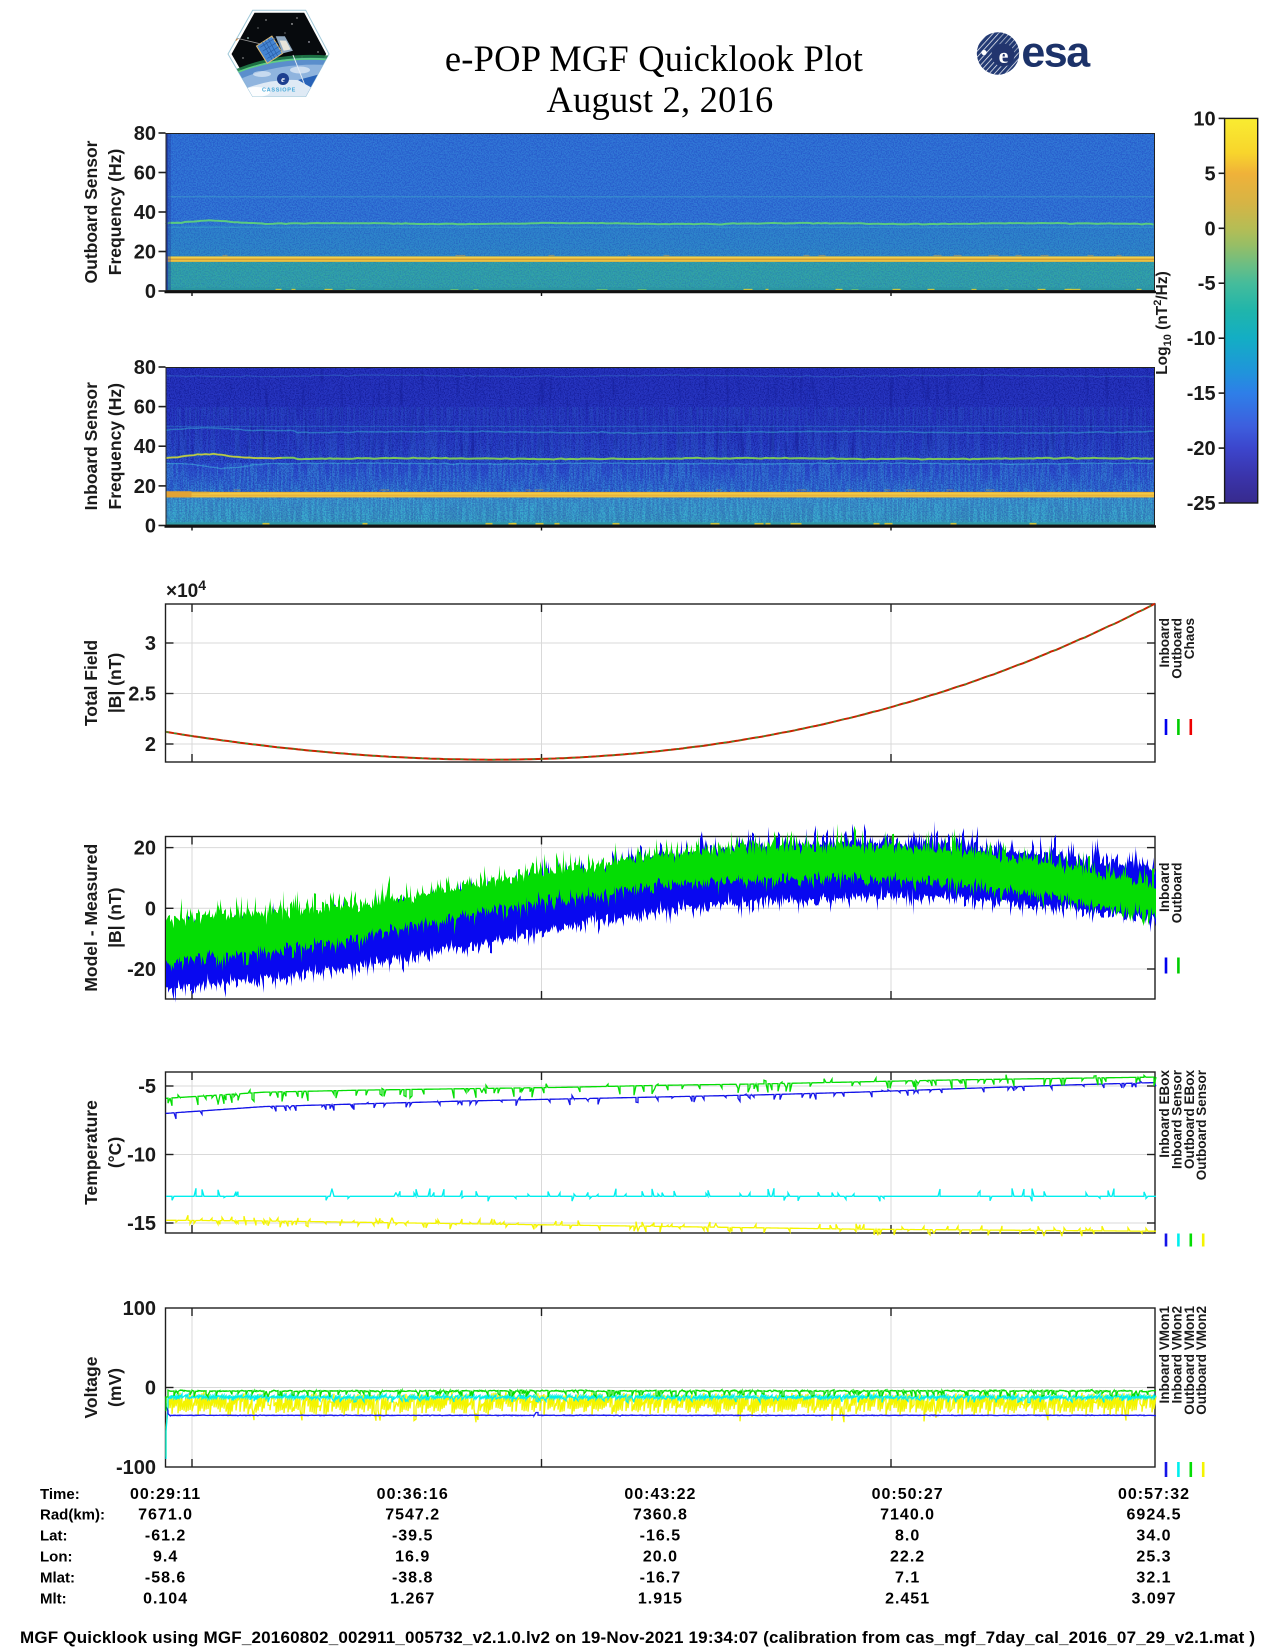 The width and height of the screenshot is (1275, 1650). What do you see at coordinates (53, 1599) in the screenshot?
I see `svg-text: Mlt:` at bounding box center [53, 1599].